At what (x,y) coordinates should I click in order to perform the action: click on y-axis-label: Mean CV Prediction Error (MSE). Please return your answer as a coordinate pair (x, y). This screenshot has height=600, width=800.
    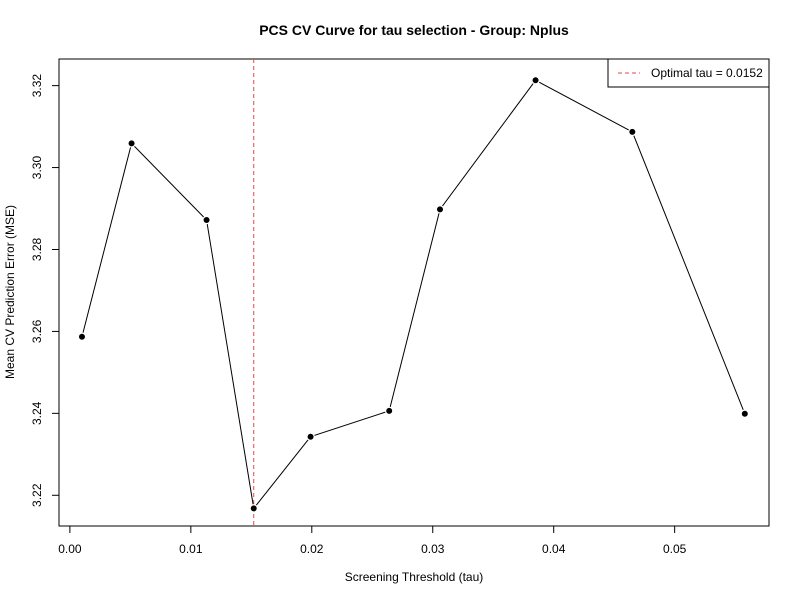
    Looking at the image, I should click on (10, 292).